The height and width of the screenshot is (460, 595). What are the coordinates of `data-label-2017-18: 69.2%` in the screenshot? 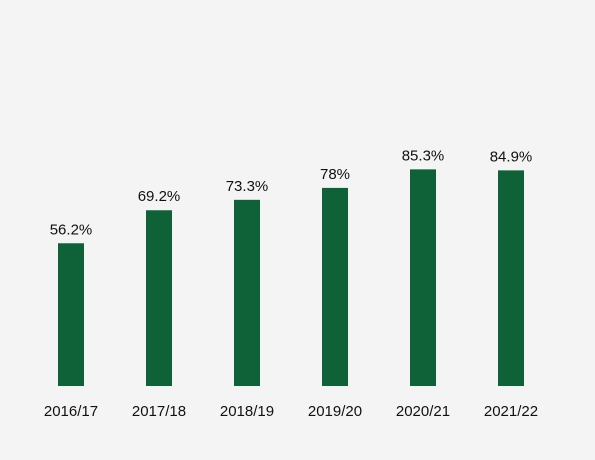 It's located at (159, 196).